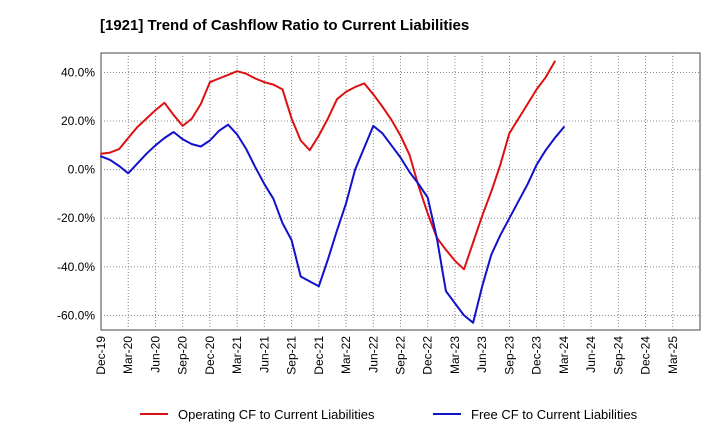  Describe the element at coordinates (276, 414) in the screenshot. I see `legend-label: Operating CF to Current Liabilities` at that location.